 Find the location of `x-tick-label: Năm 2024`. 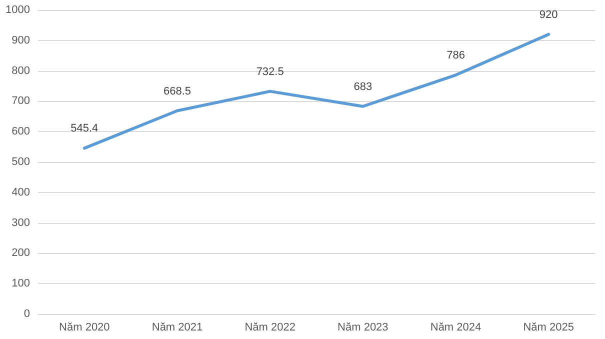

x-tick-label: Năm 2024 is located at coordinates (456, 328).